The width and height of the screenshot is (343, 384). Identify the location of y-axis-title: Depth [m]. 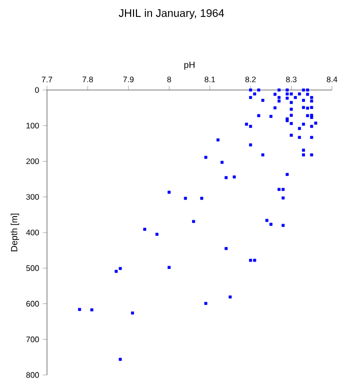
(15, 233).